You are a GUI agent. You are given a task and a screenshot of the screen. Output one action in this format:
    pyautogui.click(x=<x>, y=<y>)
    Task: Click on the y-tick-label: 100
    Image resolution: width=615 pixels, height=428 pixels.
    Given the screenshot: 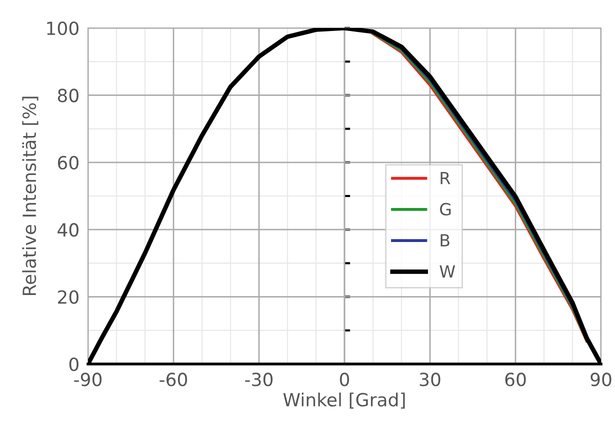 What is the action you would take?
    pyautogui.click(x=62, y=28)
    